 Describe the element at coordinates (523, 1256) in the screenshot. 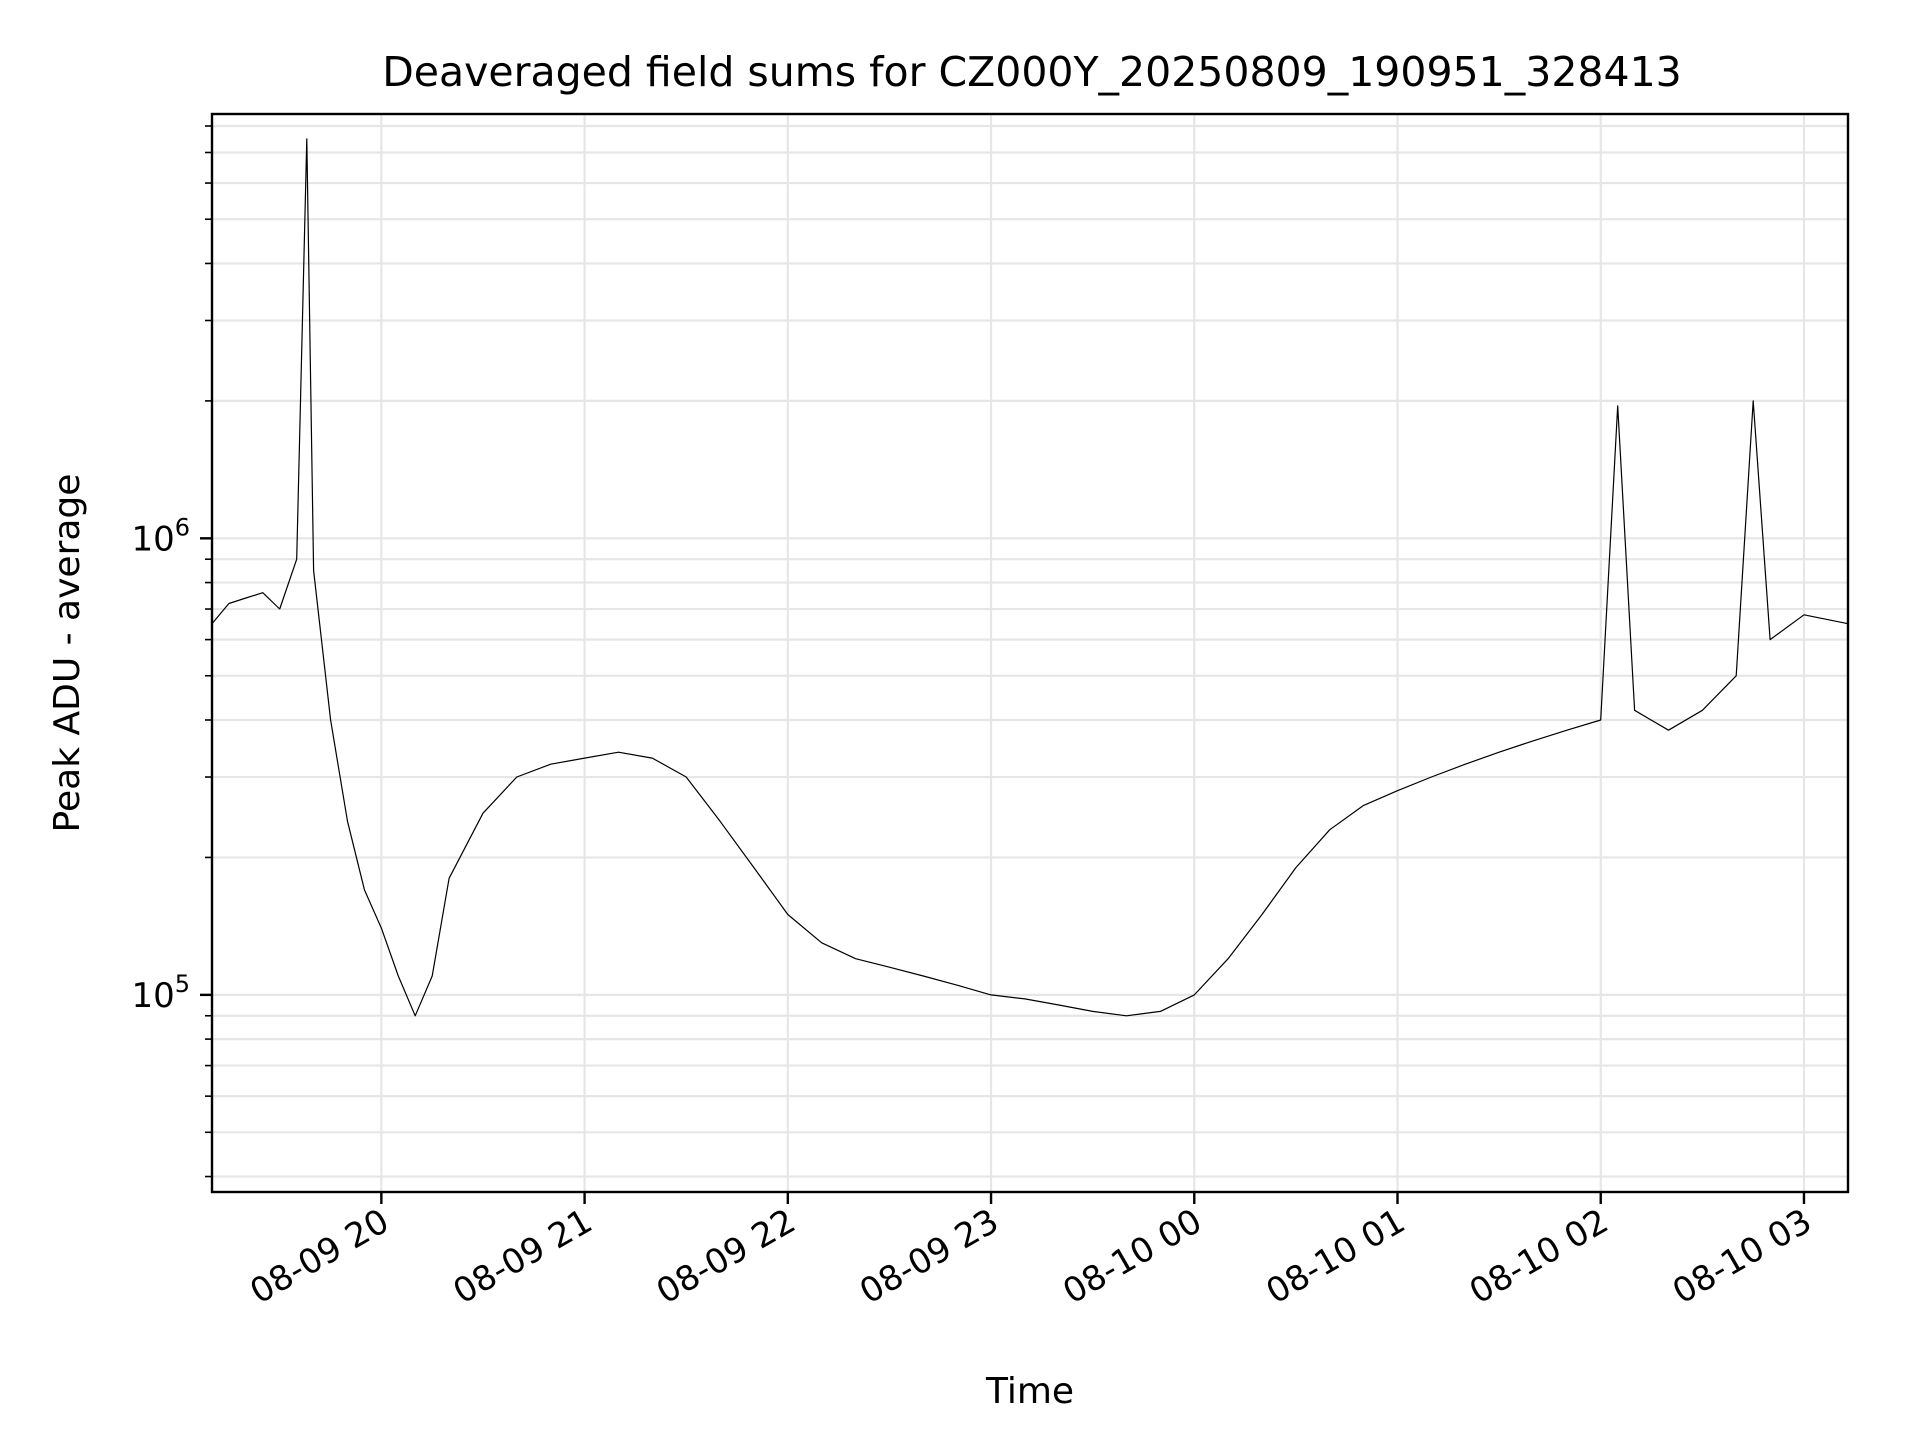

I see `x-tick-label: 08-09 21` at that location.